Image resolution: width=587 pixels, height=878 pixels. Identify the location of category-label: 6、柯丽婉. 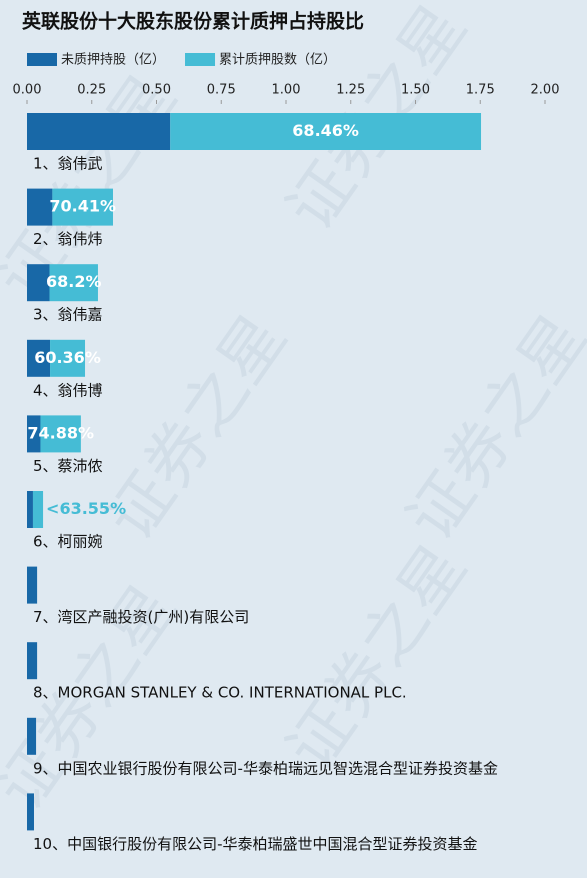
(68, 542).